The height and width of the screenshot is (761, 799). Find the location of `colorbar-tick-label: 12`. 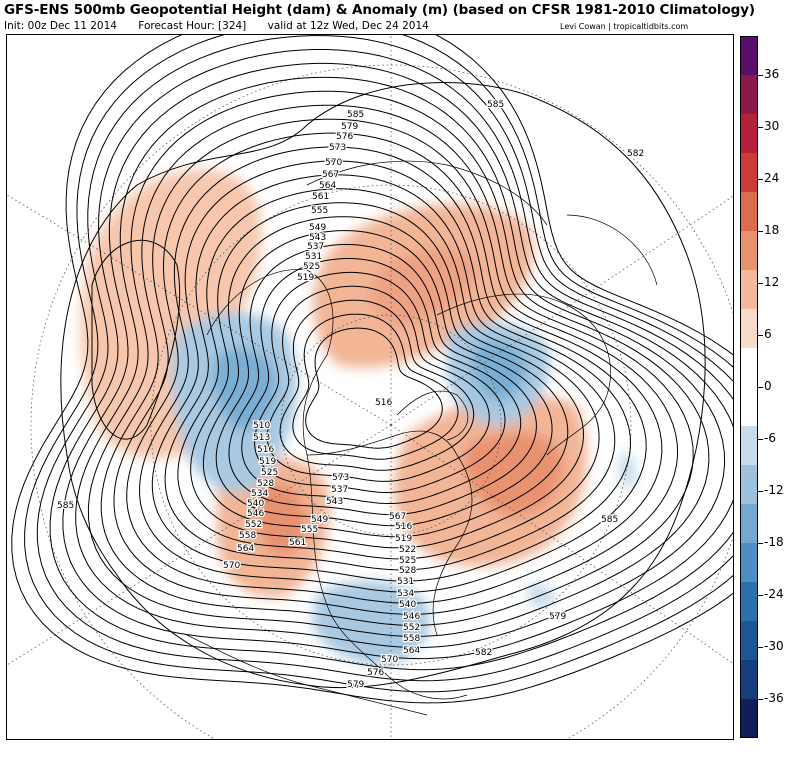

colorbar-tick-label: 12 is located at coordinates (772, 282).